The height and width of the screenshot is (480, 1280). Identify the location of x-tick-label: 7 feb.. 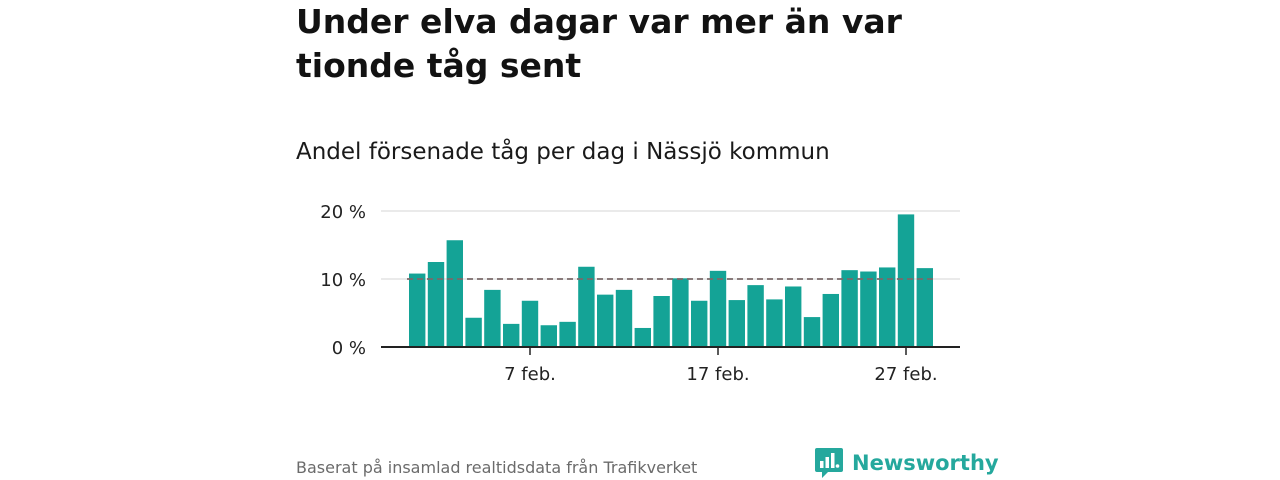
(530, 374).